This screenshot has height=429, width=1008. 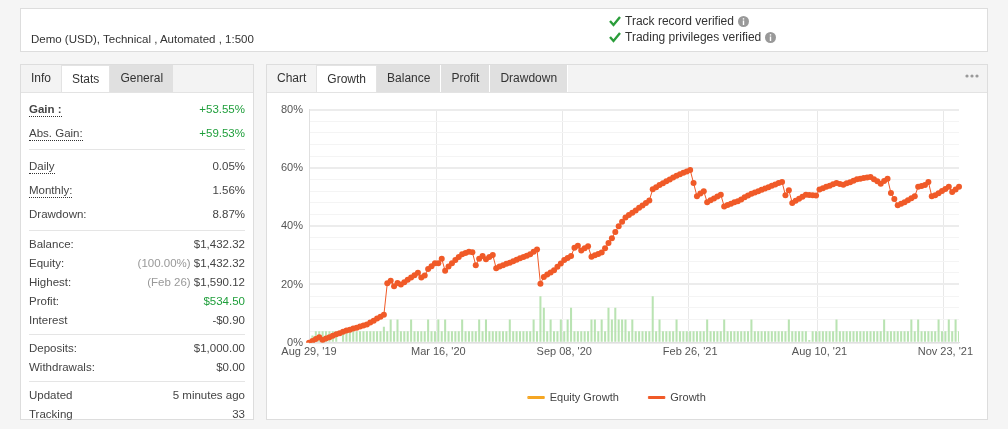 What do you see at coordinates (45, 109) in the screenshot?
I see `text: Gain :` at bounding box center [45, 109].